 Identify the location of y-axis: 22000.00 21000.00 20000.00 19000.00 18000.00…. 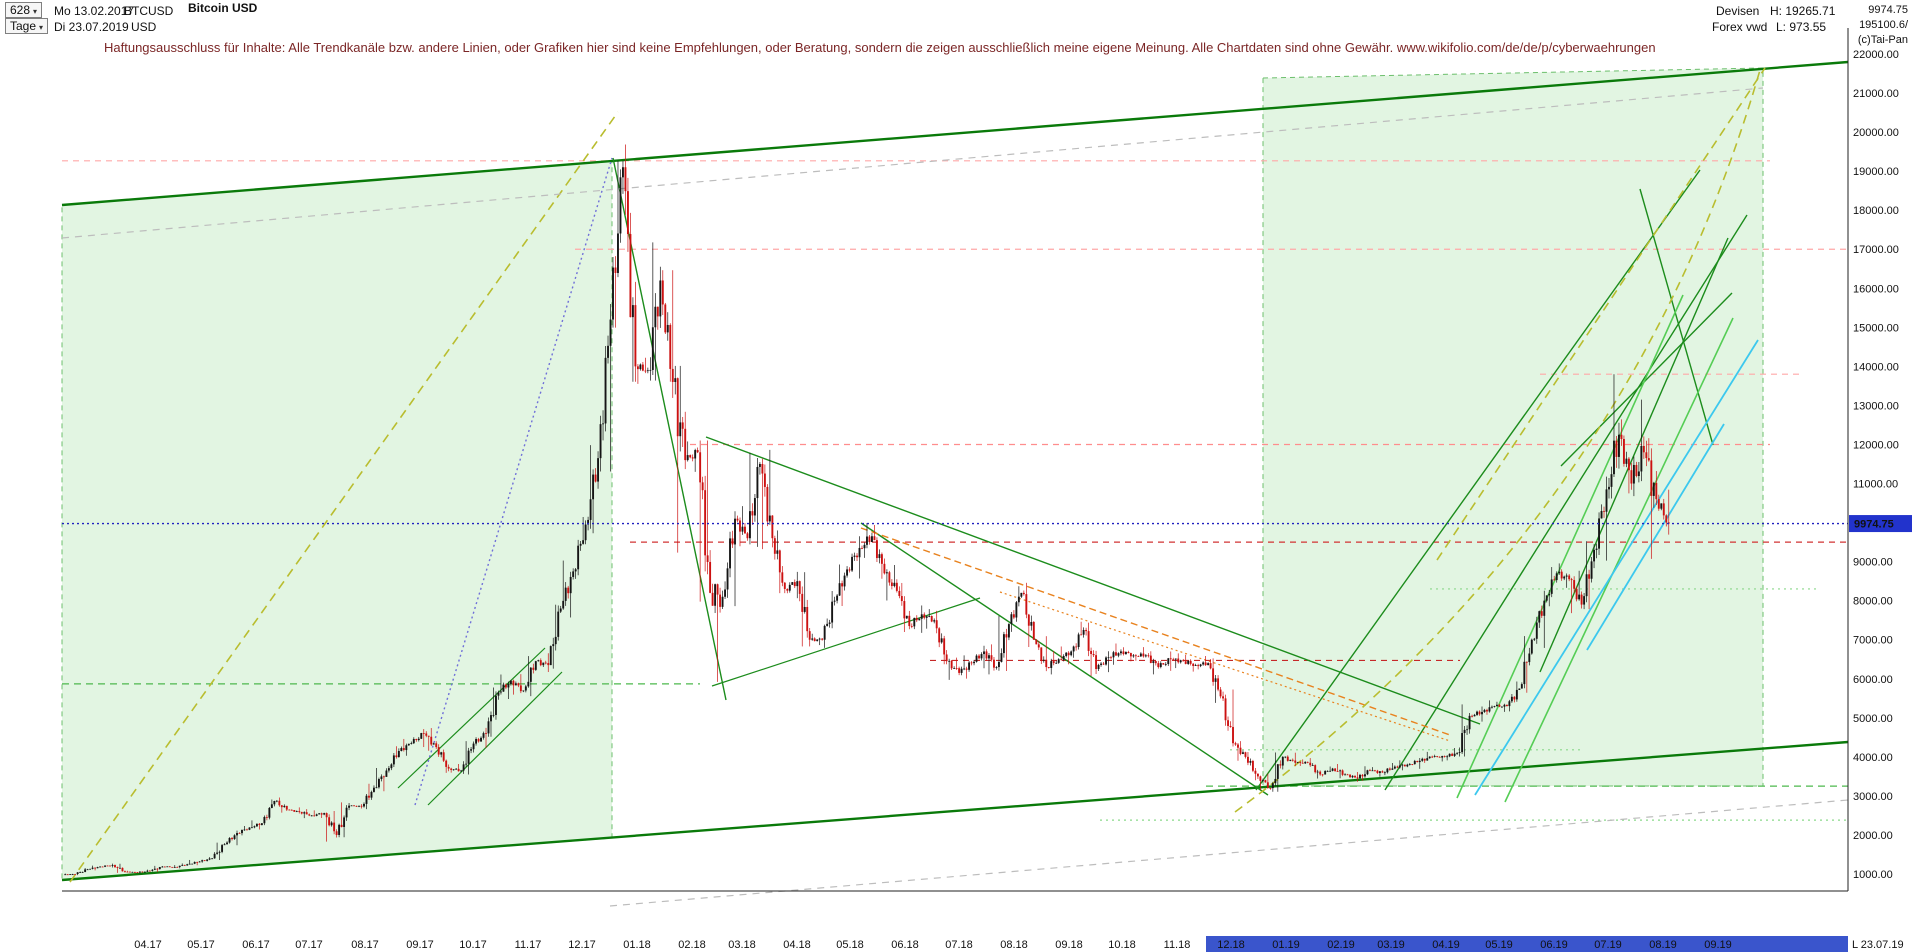
(1876, 465).